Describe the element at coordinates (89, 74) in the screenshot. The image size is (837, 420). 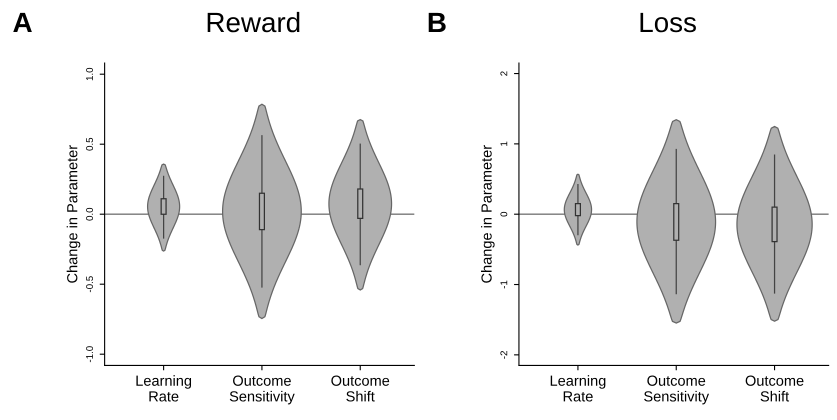
I see `y-tick-label: 1.0` at that location.